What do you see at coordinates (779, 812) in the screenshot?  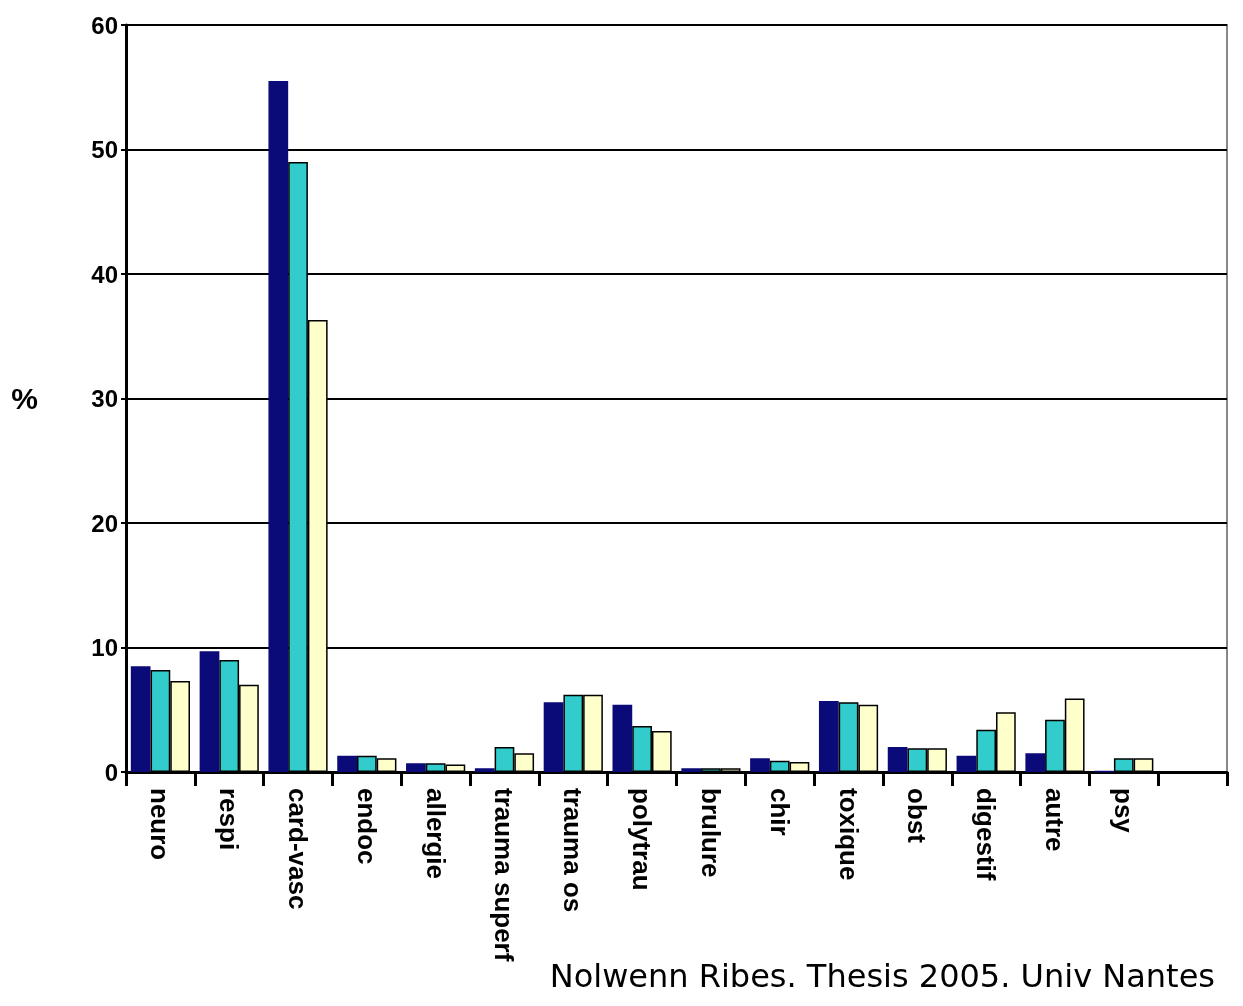 I see `x-tick-label: chir` at bounding box center [779, 812].